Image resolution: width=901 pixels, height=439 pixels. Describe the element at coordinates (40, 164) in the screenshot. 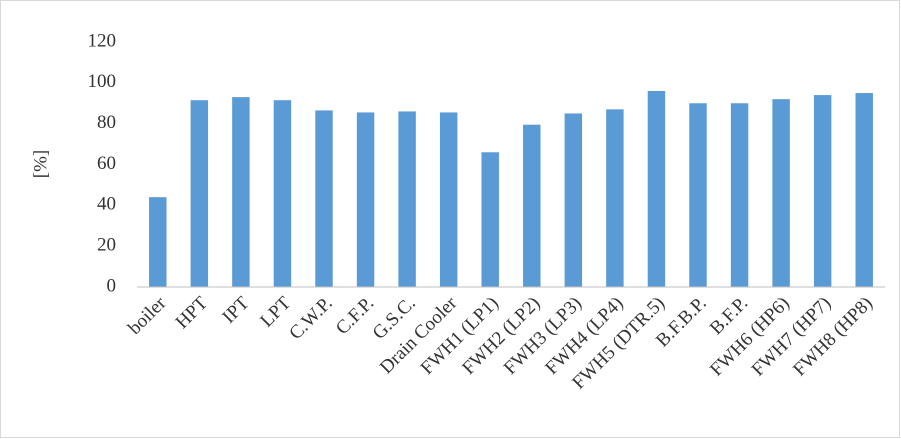

I see `y-axis-label: [%]` at that location.